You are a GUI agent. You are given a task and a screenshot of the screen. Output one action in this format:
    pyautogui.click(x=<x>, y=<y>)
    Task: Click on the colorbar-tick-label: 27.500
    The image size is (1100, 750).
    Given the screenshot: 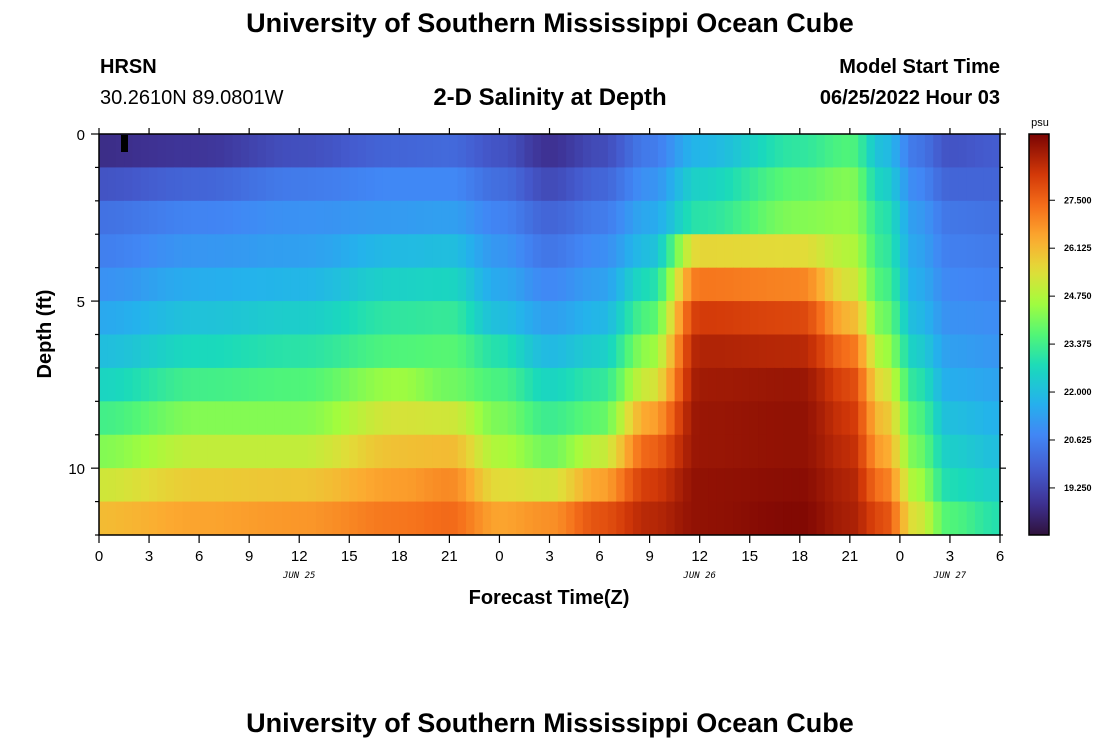 What is the action you would take?
    pyautogui.click(x=1078, y=200)
    